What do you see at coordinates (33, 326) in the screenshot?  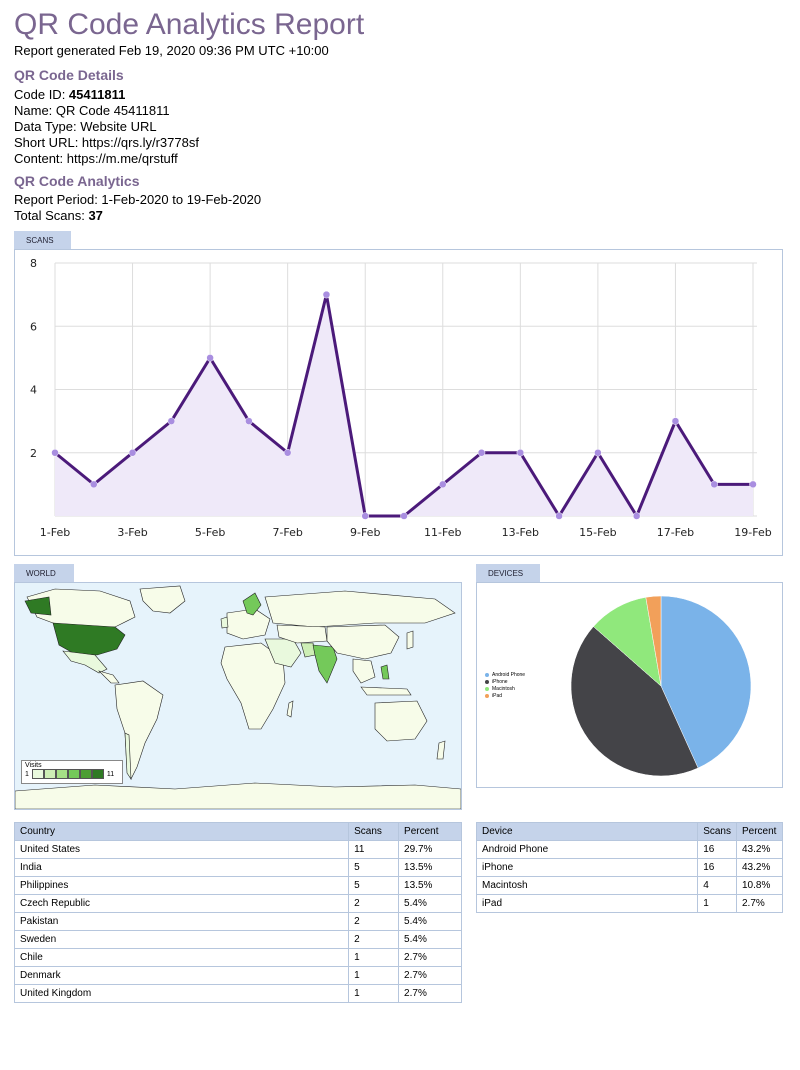 I see `y-tick-label: 6` at bounding box center [33, 326].